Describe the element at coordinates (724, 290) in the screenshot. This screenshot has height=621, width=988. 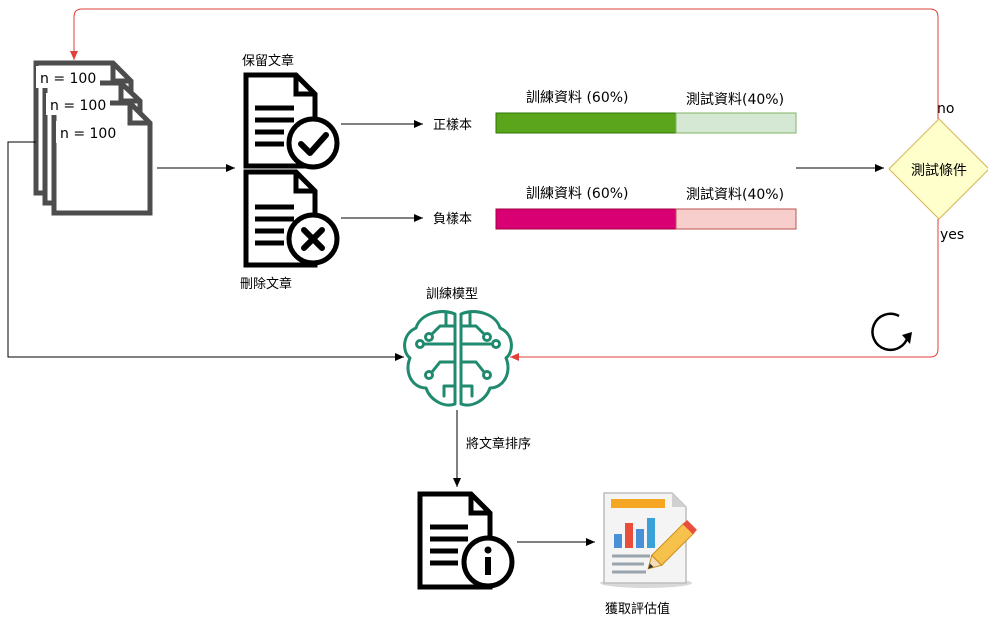
I see `loop-yes-arrow` at that location.